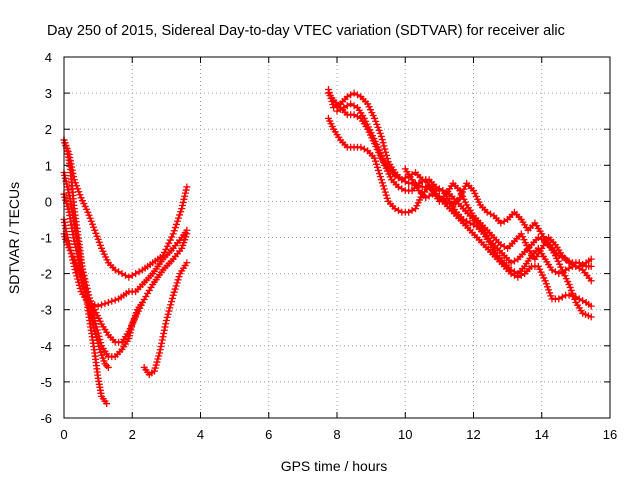 This screenshot has height=480, width=640. I want to click on x-tick-label: 6, so click(268, 434).